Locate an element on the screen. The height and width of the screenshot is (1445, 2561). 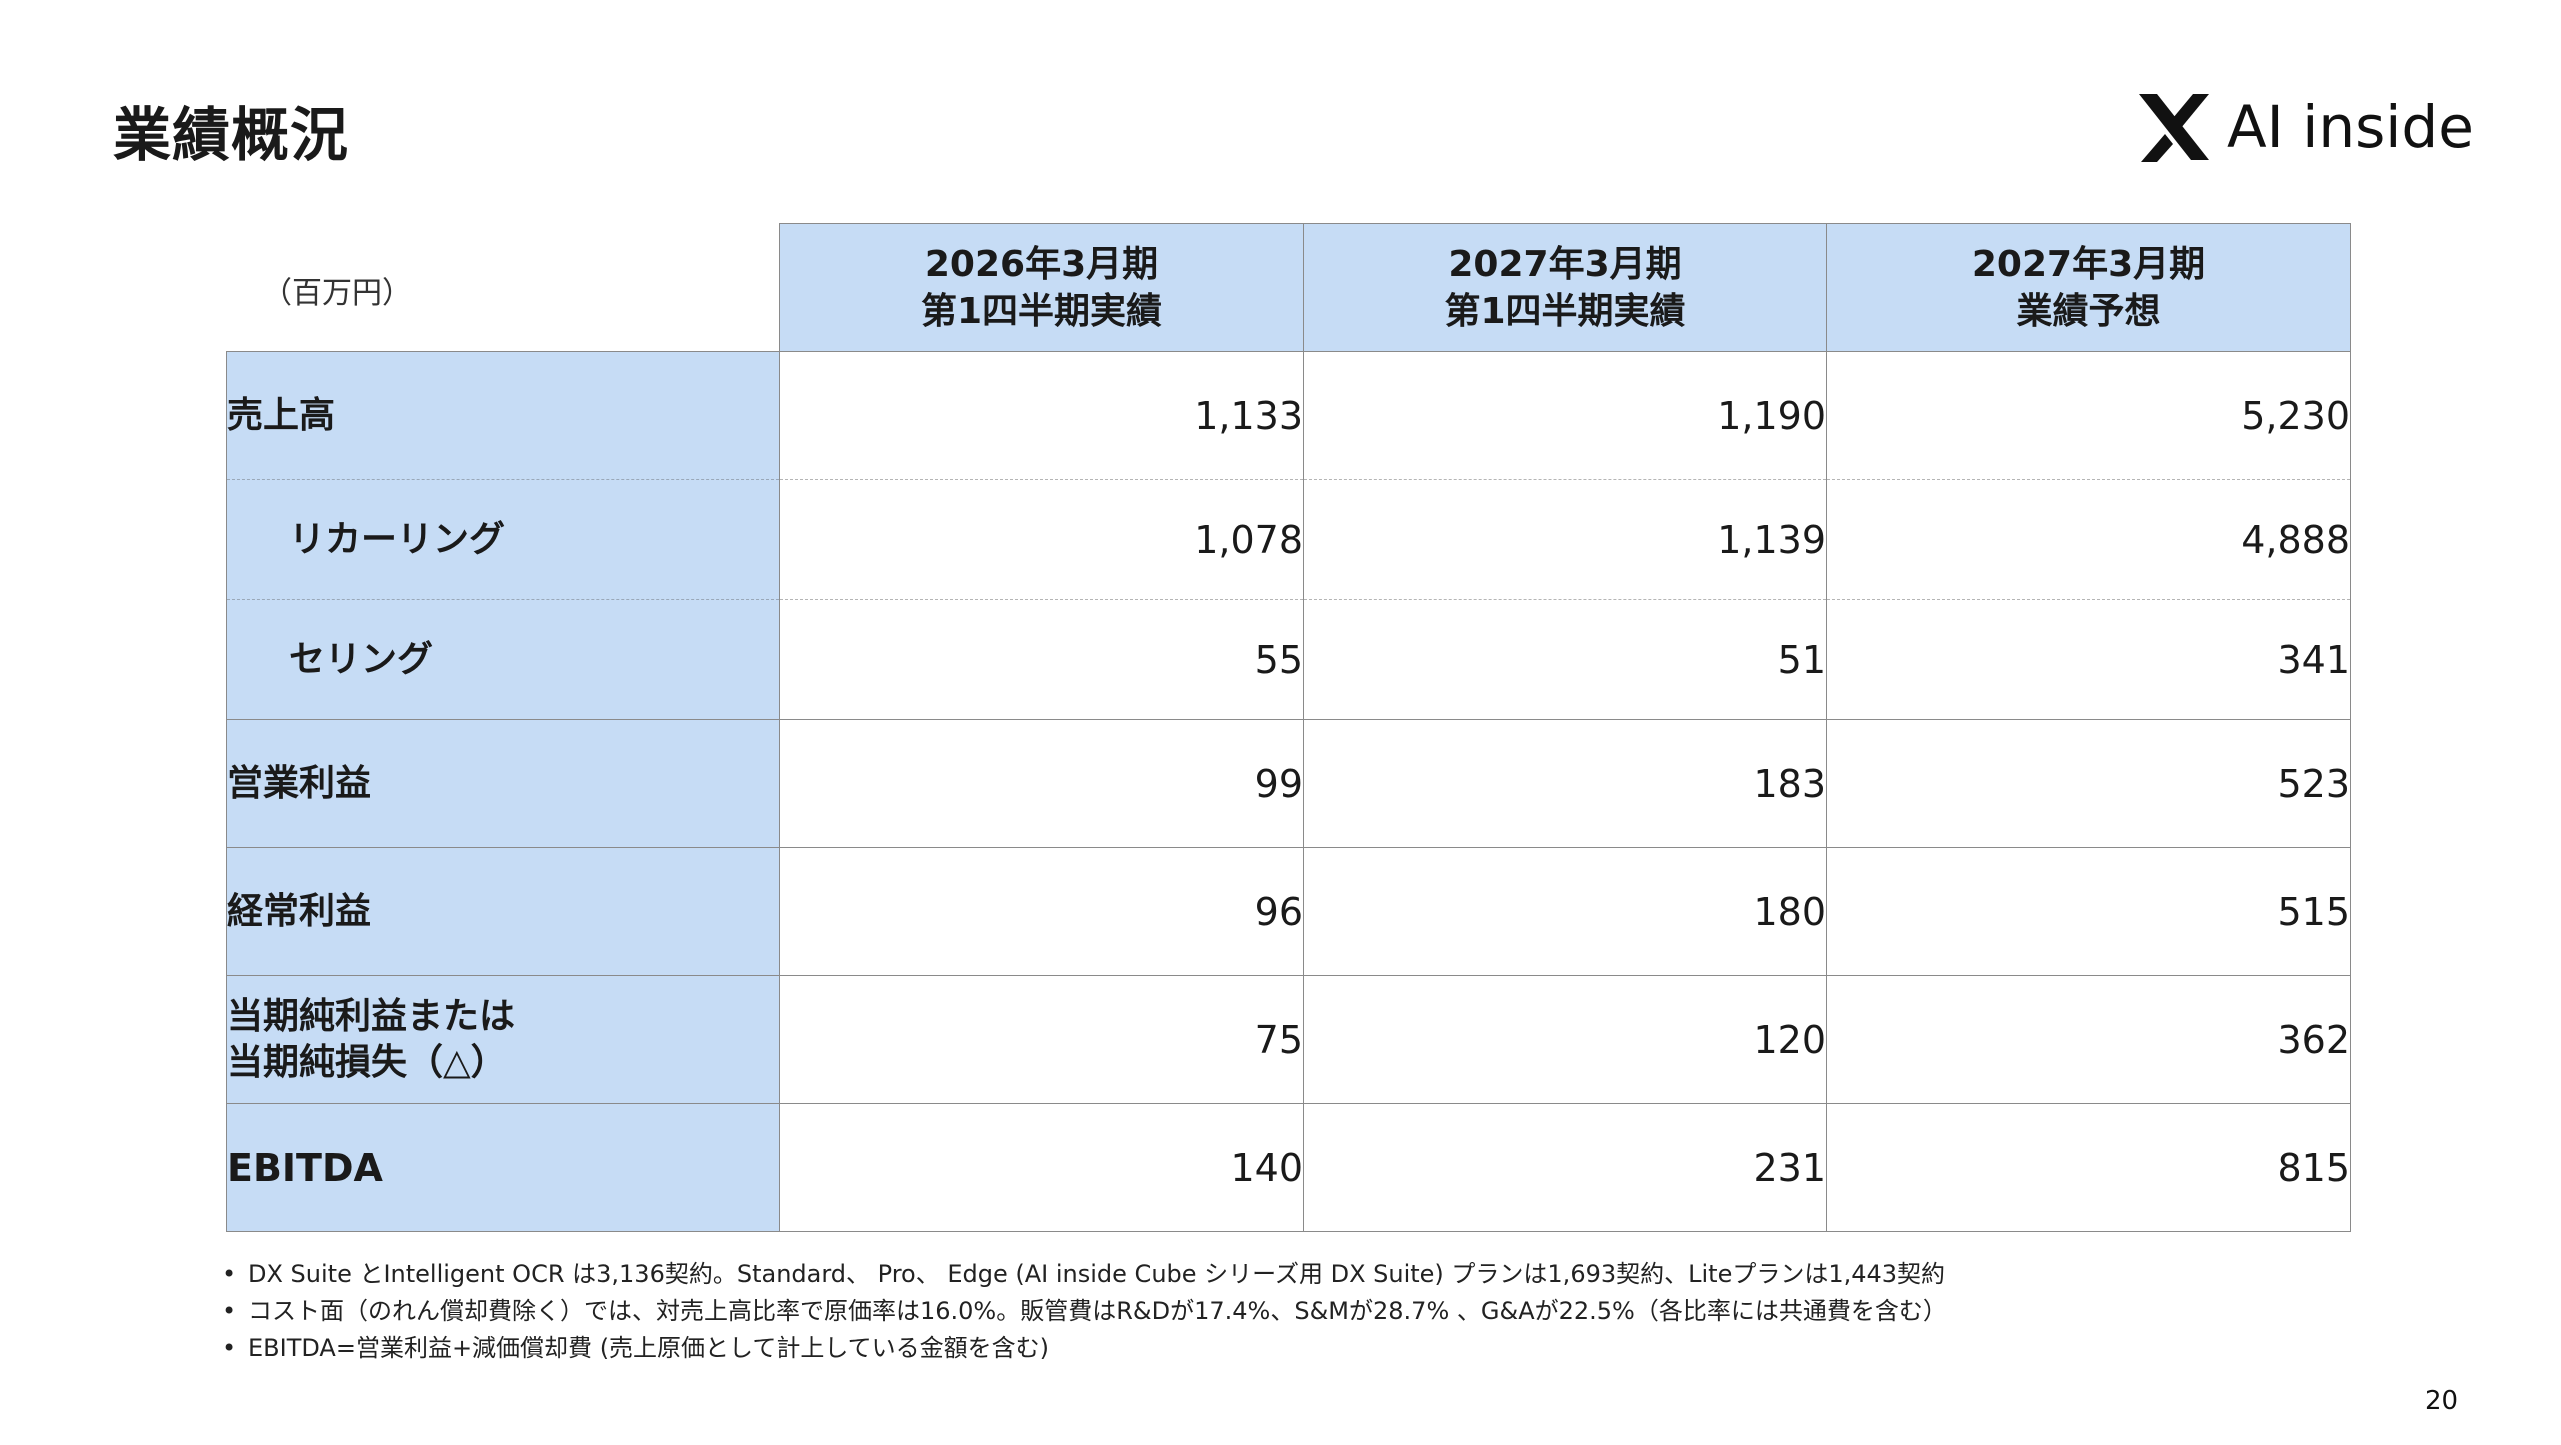
page-title: 業績概況 is located at coordinates (231, 135).